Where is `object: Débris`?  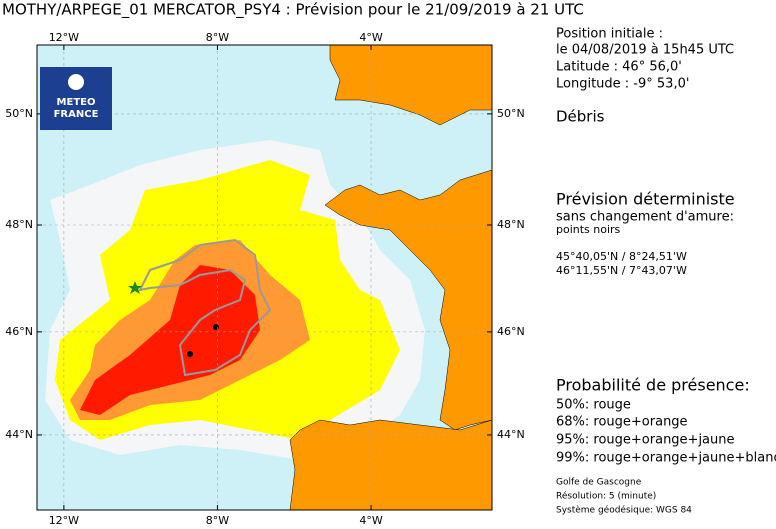
object: Débris is located at coordinates (580, 117).